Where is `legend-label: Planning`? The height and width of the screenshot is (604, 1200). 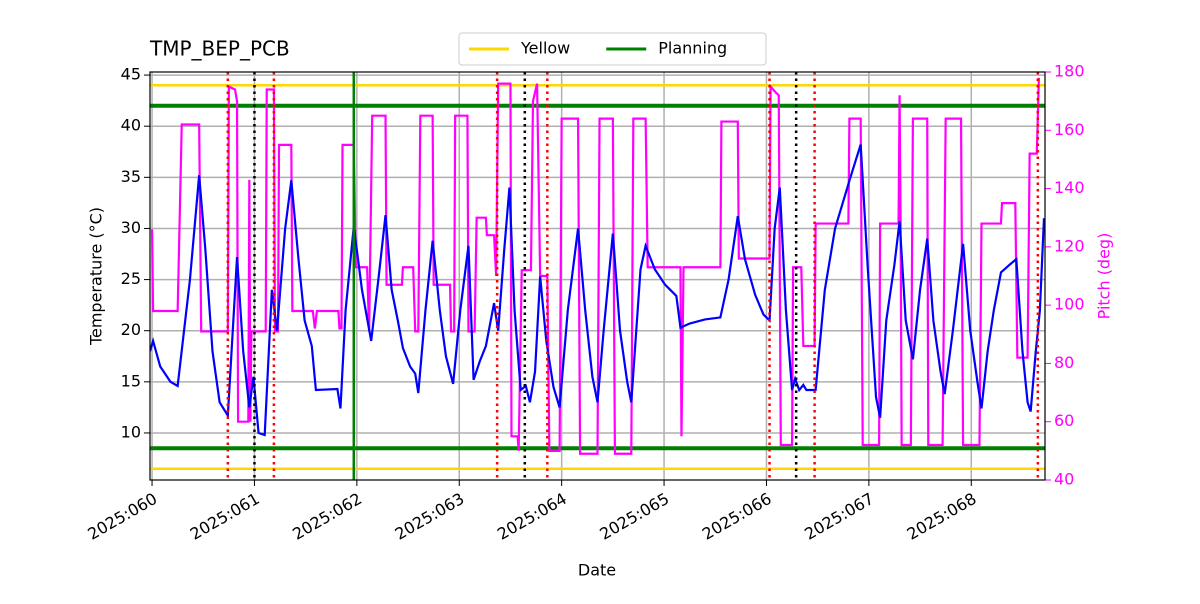
legend-label: Planning is located at coordinates (692, 48).